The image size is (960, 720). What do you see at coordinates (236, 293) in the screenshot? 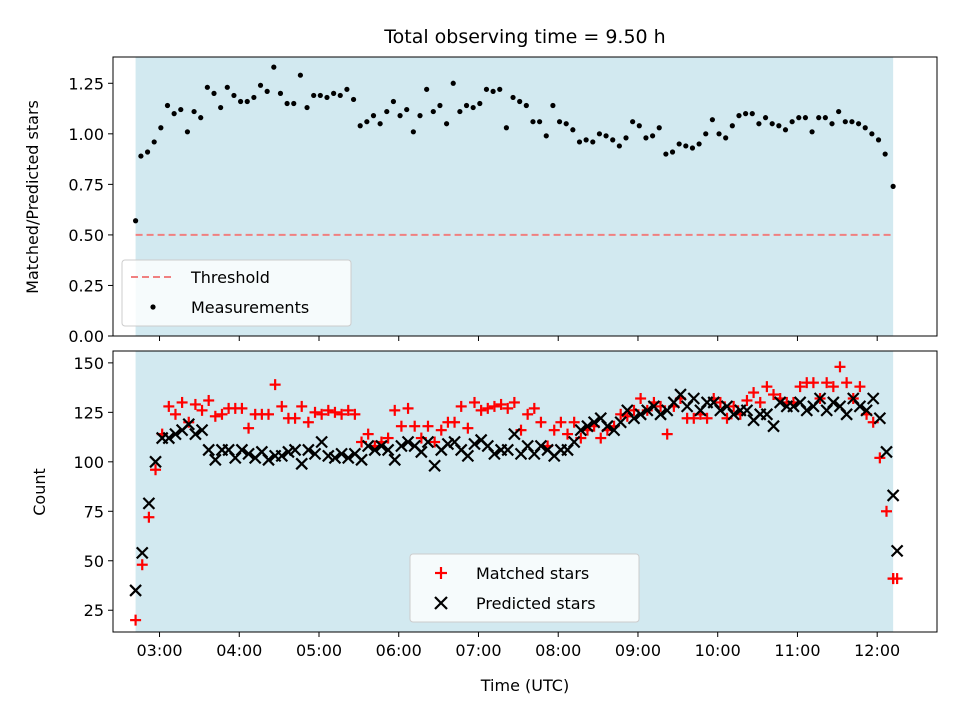
I see `top-legend: Threshold Measurements` at bounding box center [236, 293].